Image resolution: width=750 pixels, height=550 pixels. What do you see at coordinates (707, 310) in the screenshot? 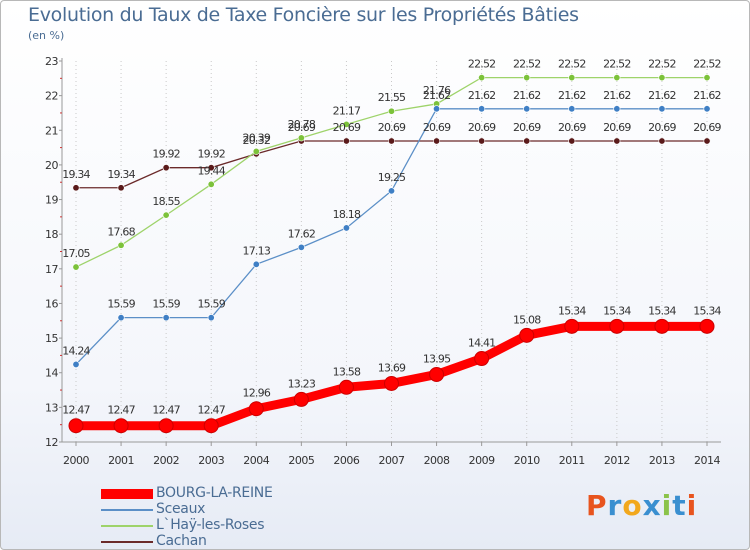
I see `data-label: 15.34` at bounding box center [707, 310].